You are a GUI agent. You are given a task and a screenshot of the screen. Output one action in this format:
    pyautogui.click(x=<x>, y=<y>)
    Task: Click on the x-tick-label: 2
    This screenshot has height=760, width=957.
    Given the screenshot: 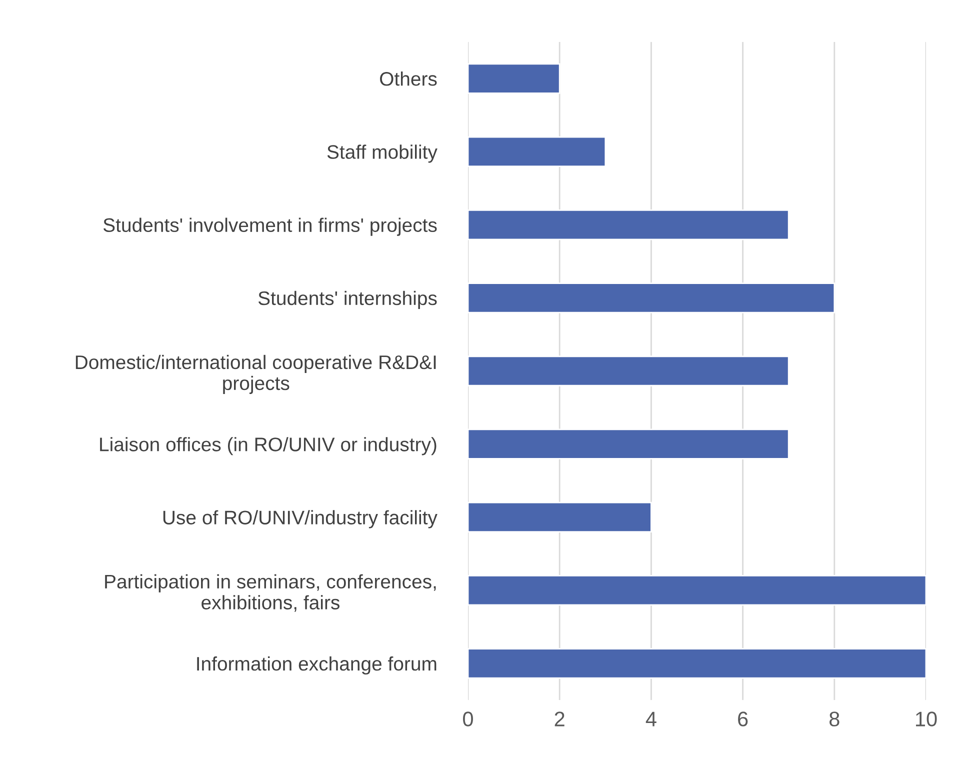 What is the action you would take?
    pyautogui.click(x=559, y=719)
    